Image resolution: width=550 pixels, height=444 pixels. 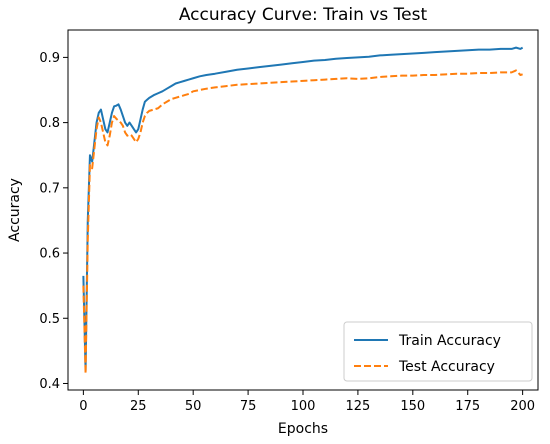 I want to click on legend-label-train: Train Accuracy, so click(x=449, y=341).